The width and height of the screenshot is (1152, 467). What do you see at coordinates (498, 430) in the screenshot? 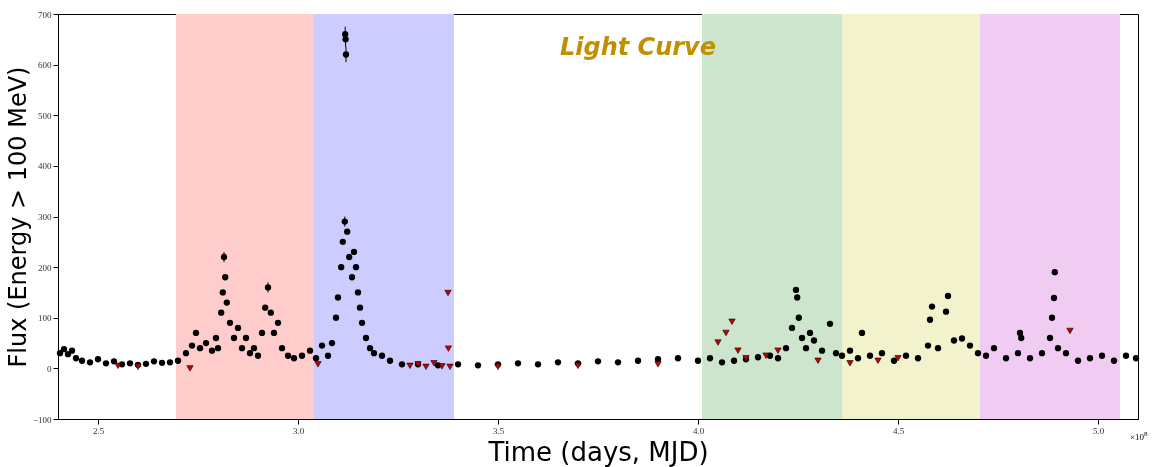
I see `x-tick-label: 3.5` at bounding box center [498, 430].